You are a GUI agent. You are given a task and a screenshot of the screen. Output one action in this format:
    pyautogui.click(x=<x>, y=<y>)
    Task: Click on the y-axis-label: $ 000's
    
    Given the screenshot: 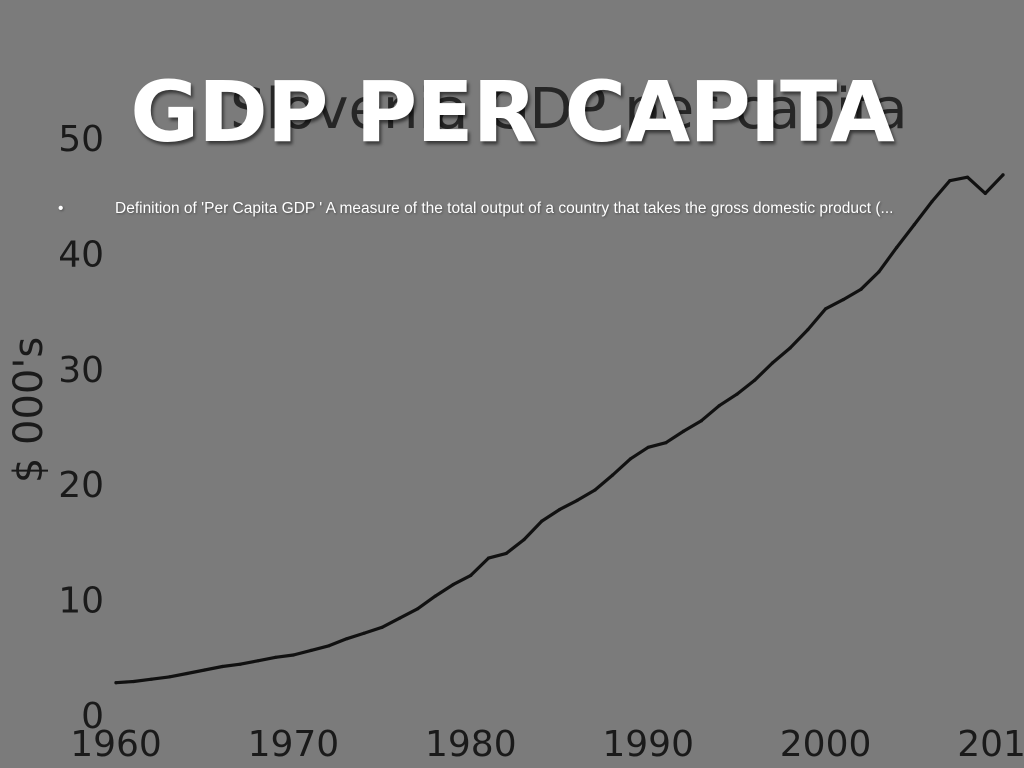 What is the action you would take?
    pyautogui.click(x=29, y=410)
    